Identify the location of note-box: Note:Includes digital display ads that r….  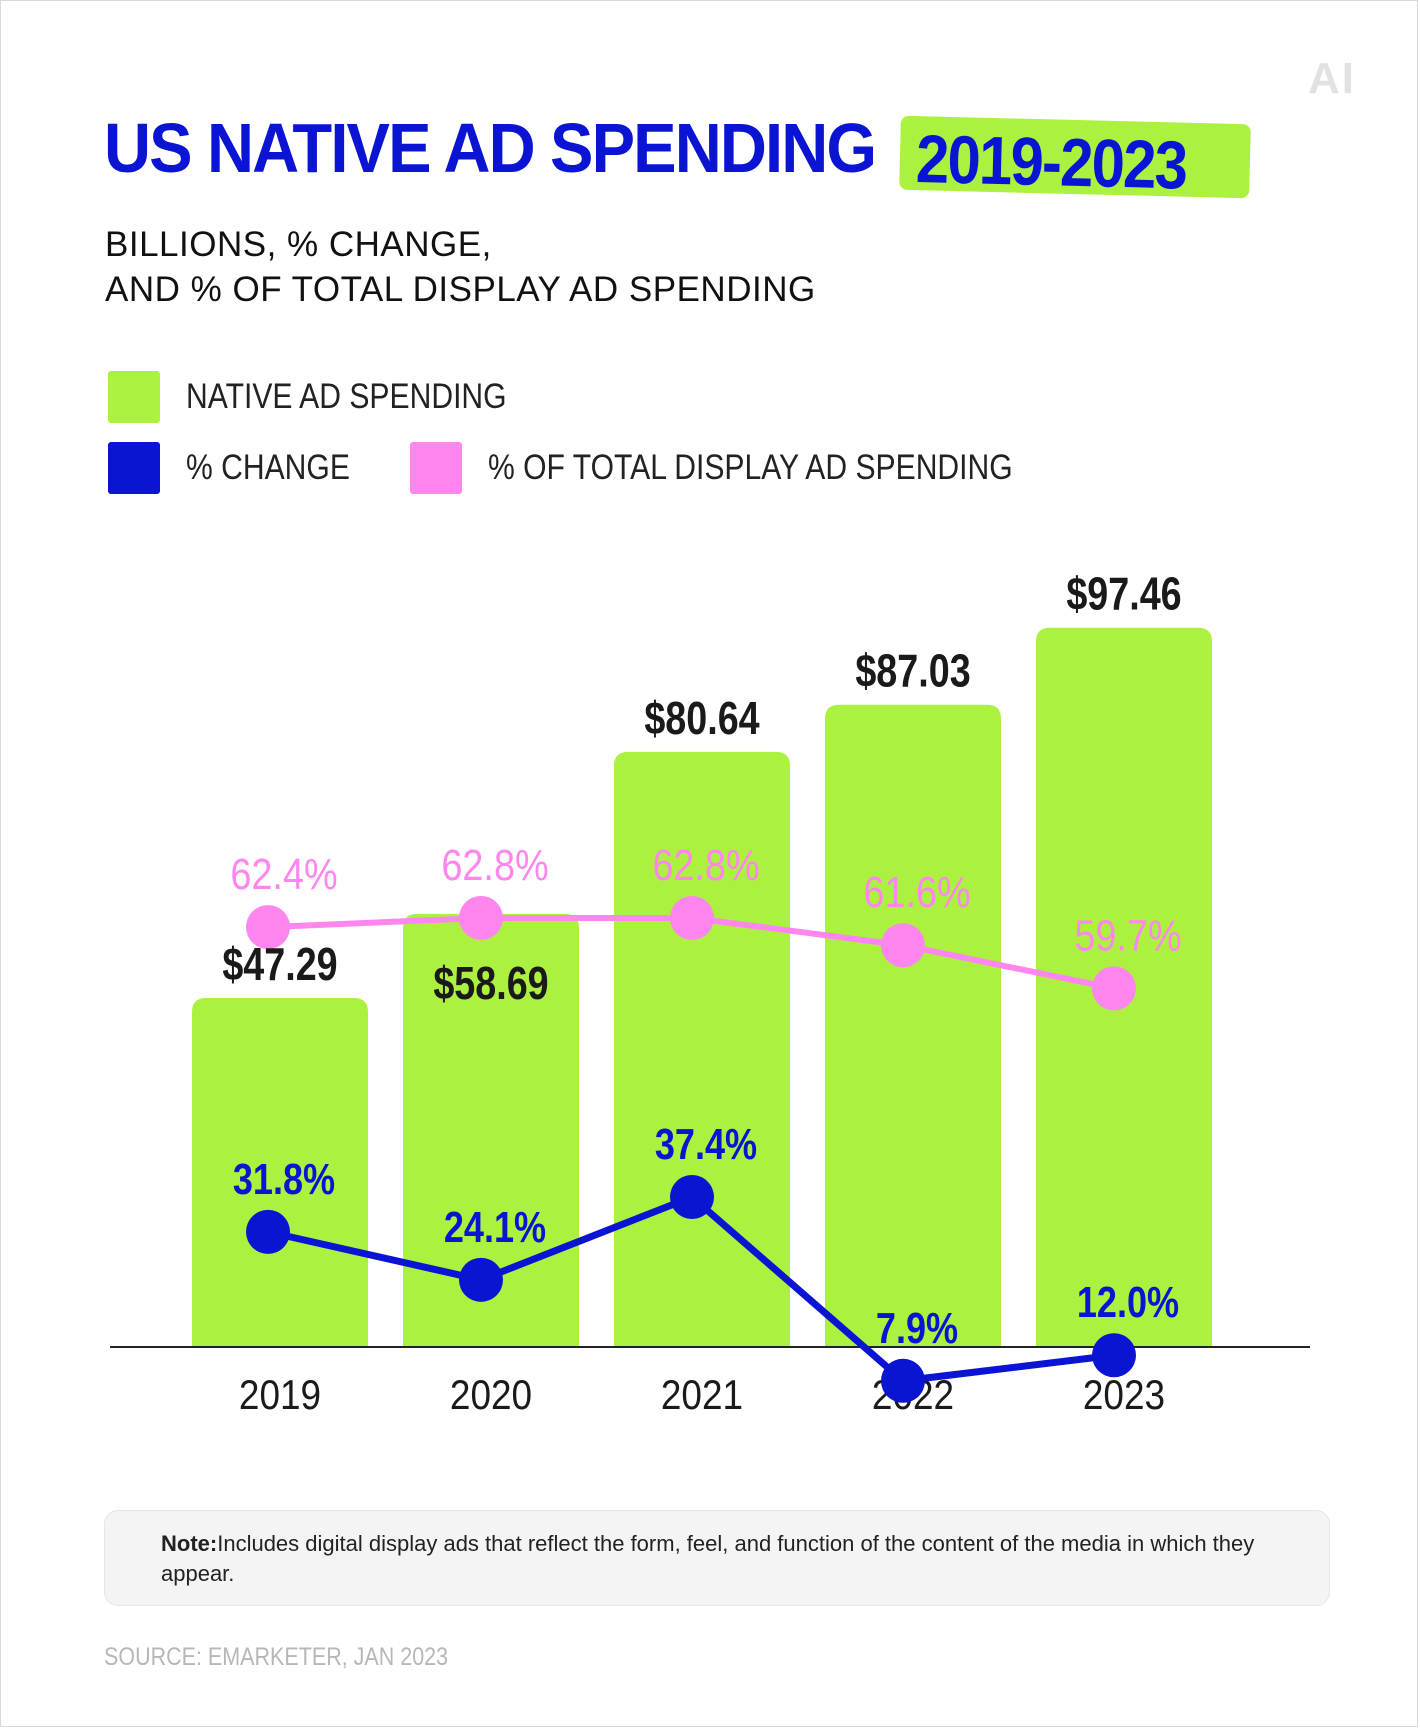
(717, 1558).